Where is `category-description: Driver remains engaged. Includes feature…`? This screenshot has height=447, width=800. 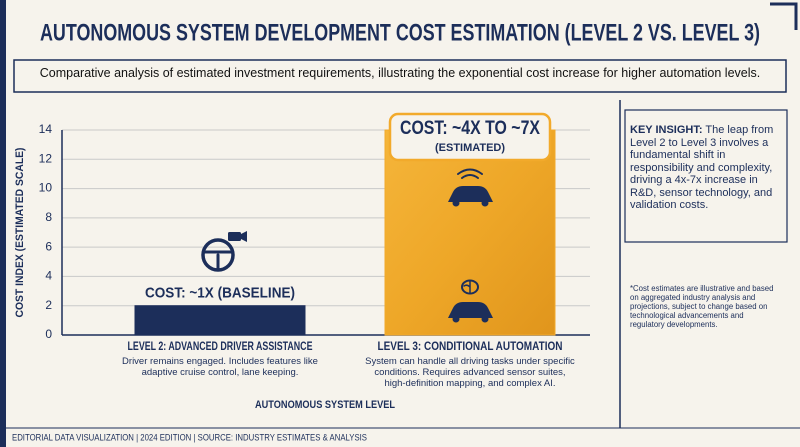 category-description: Driver remains engaged. Includes feature… is located at coordinates (220, 367).